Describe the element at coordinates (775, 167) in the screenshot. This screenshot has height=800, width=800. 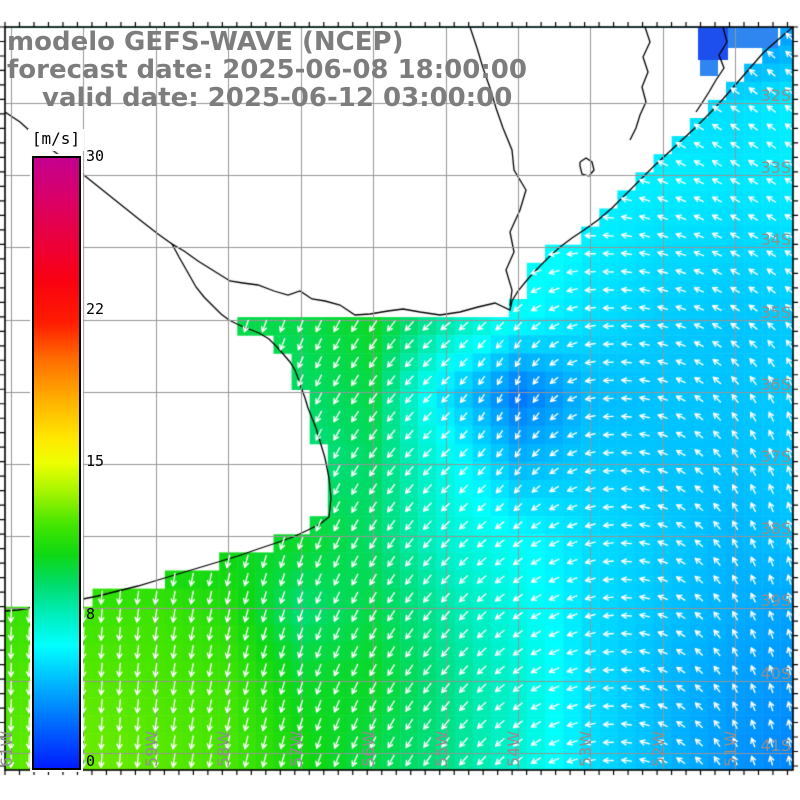
I see `lat-label-33S: 33S` at that location.